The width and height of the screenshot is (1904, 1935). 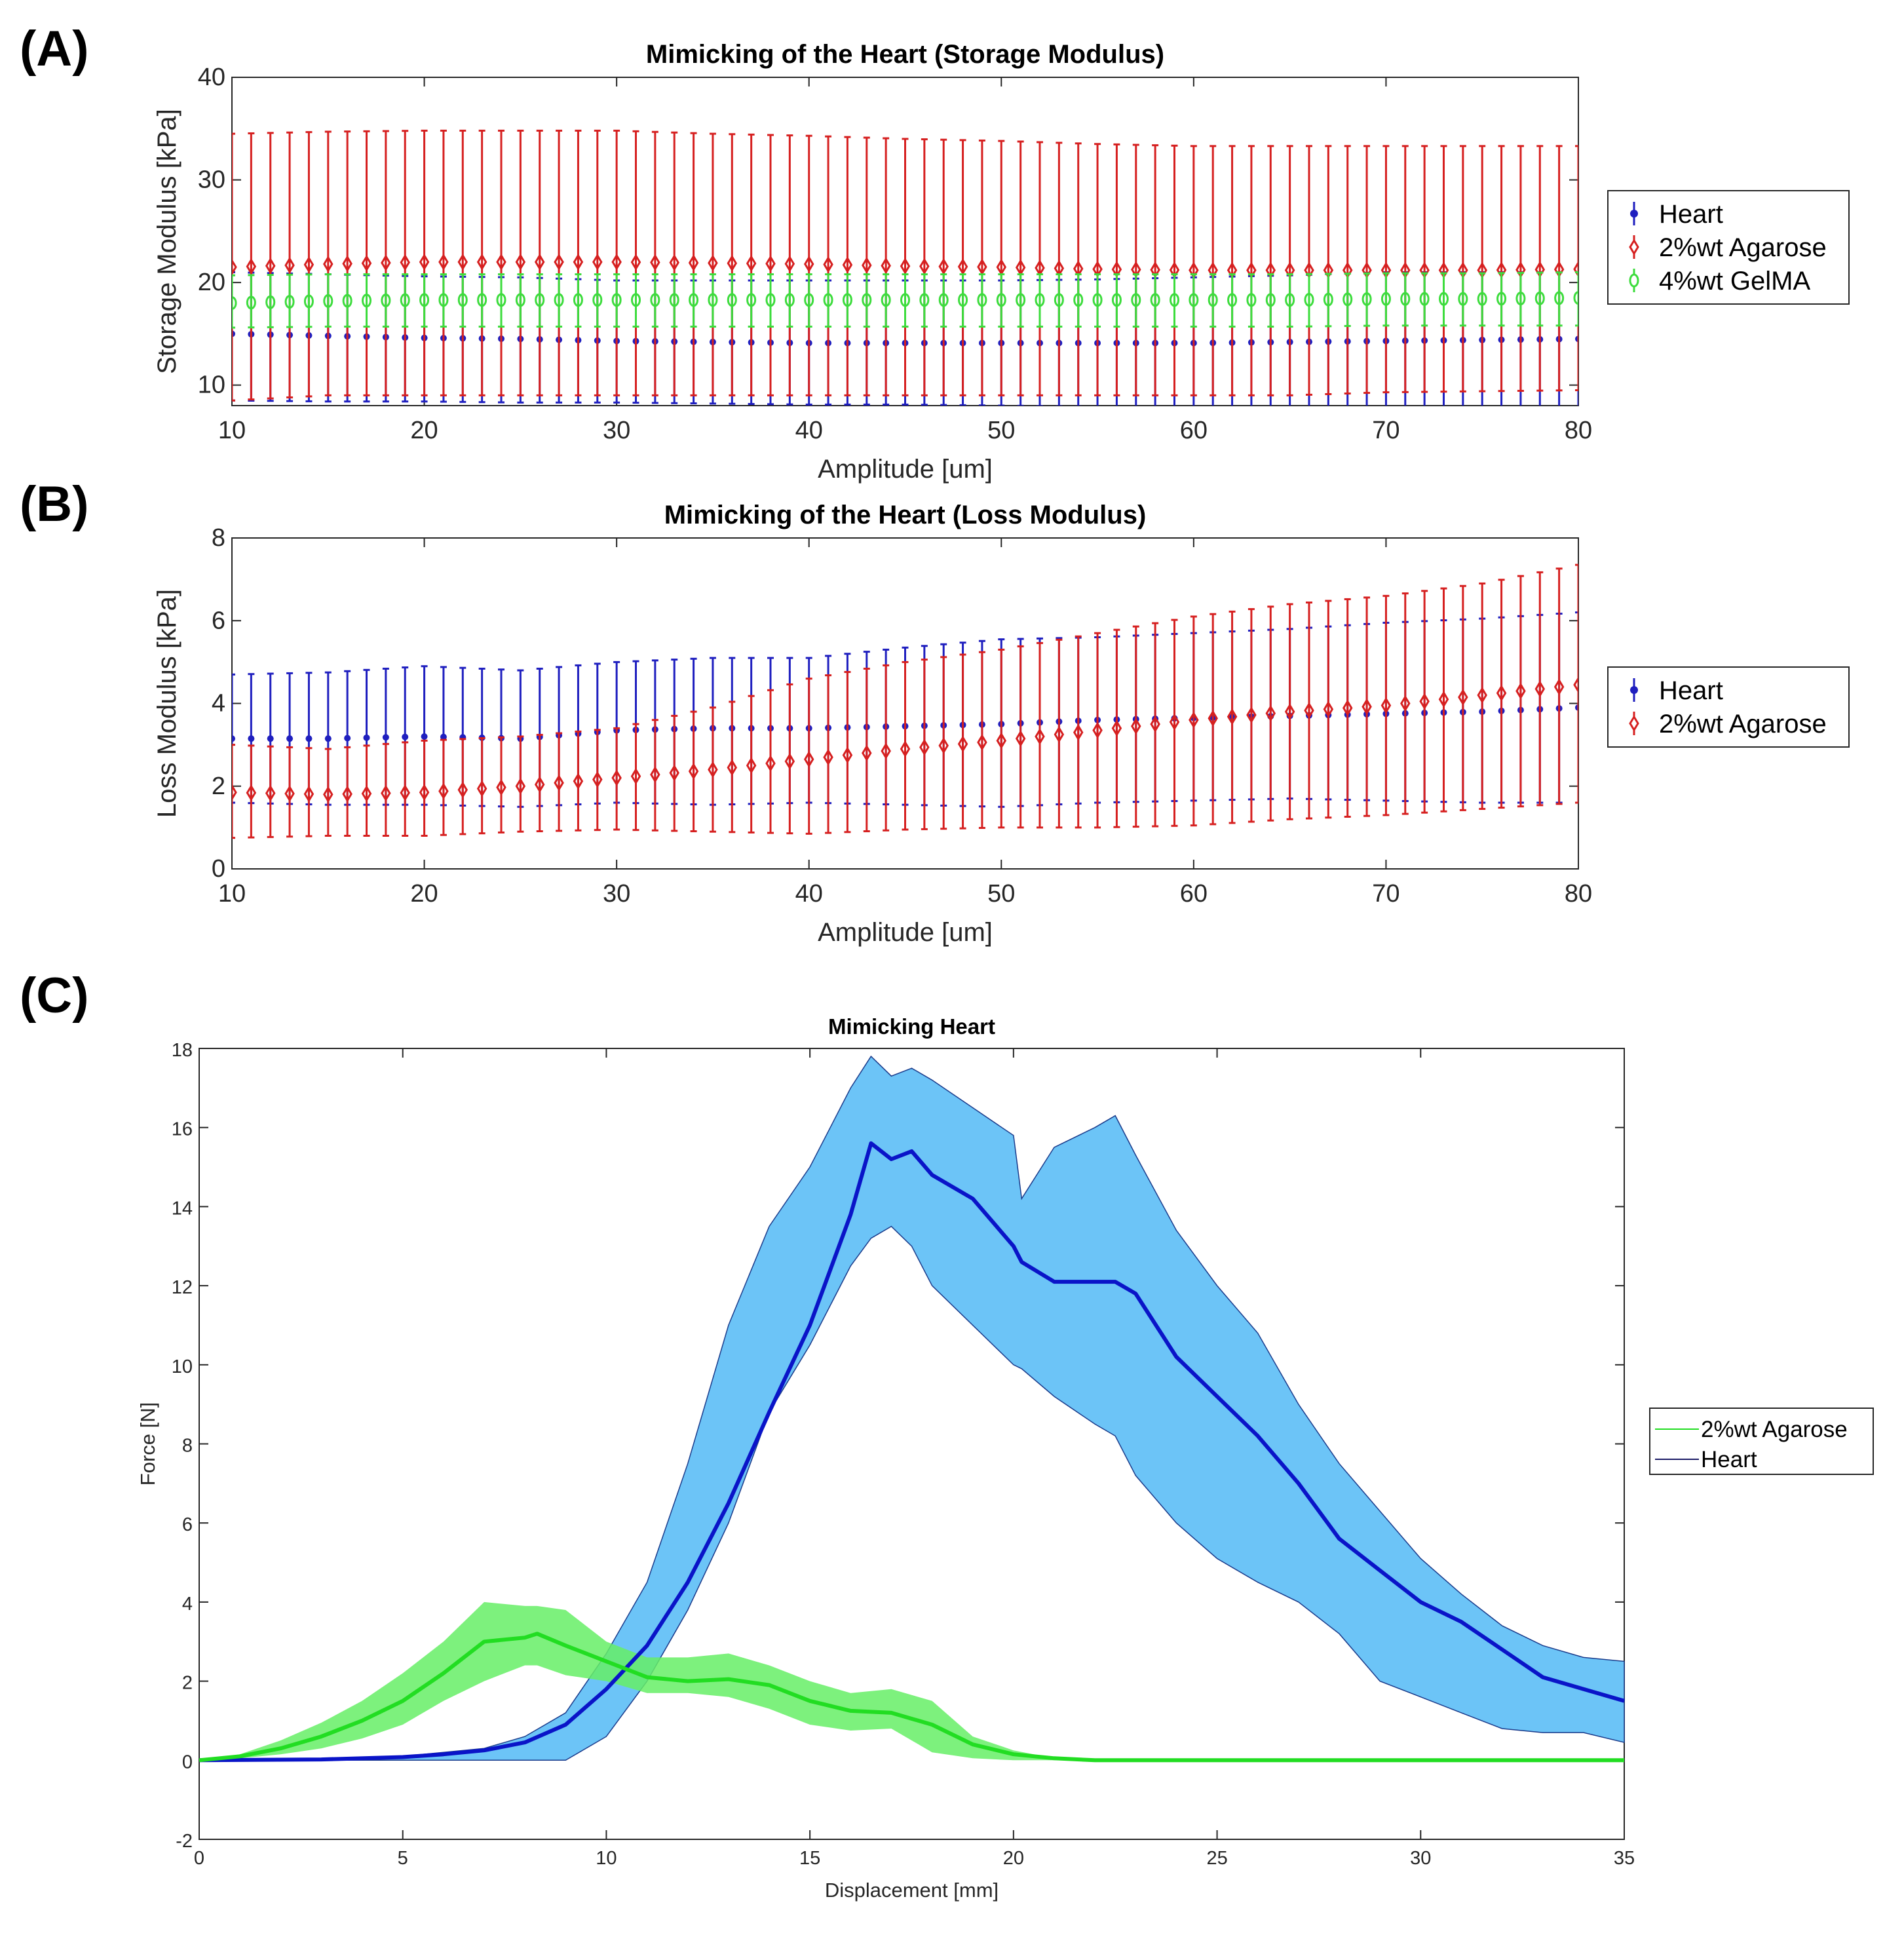 What do you see at coordinates (905, 469) in the screenshot?
I see `x-axis-label: Amplitude [um]` at bounding box center [905, 469].